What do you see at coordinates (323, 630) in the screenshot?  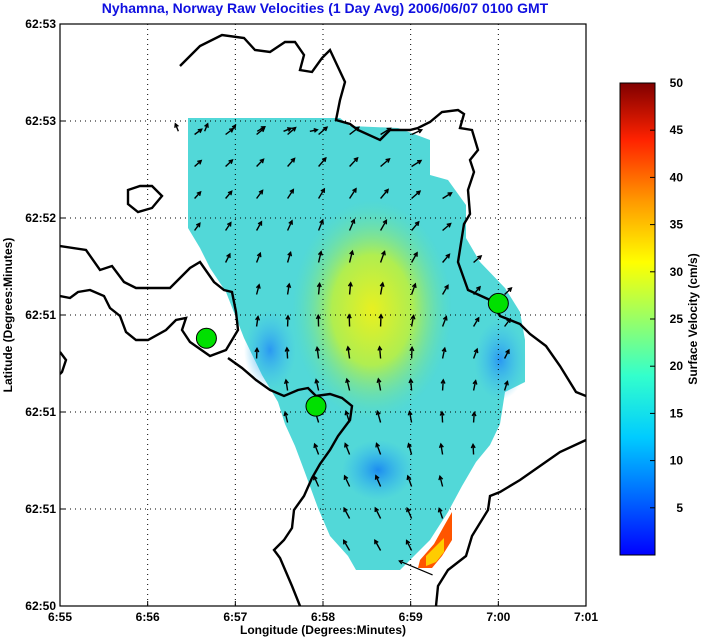 I see `x-axis-label: Longitude (Degrees:Minutes)` at bounding box center [323, 630].